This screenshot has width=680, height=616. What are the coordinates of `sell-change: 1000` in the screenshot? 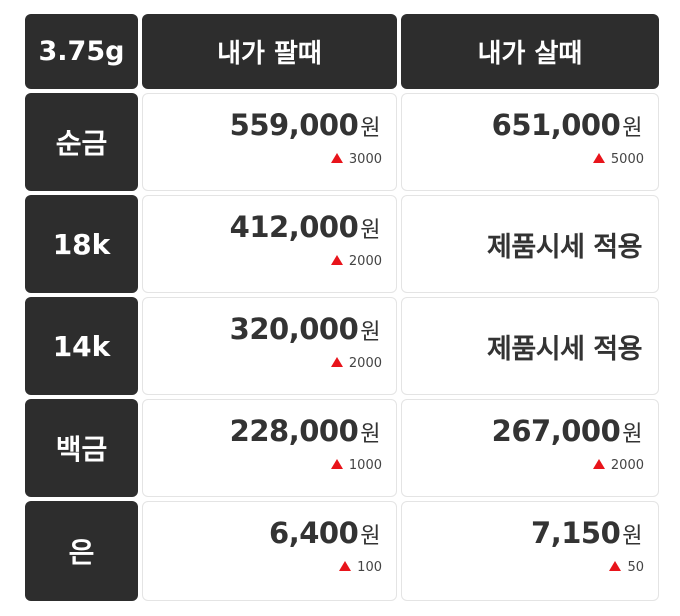 It's located at (356, 465).